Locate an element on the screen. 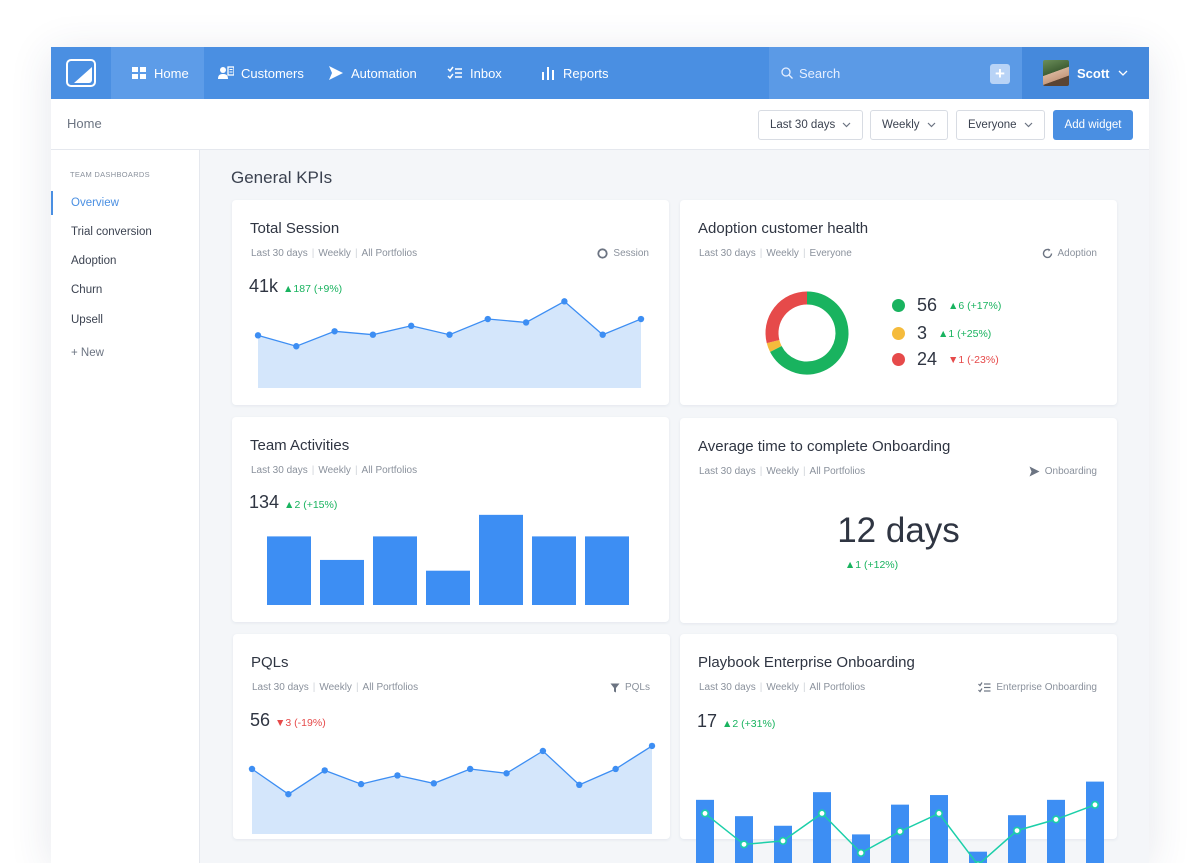  sidebar-item-upsell: Upsell is located at coordinates (87, 320).